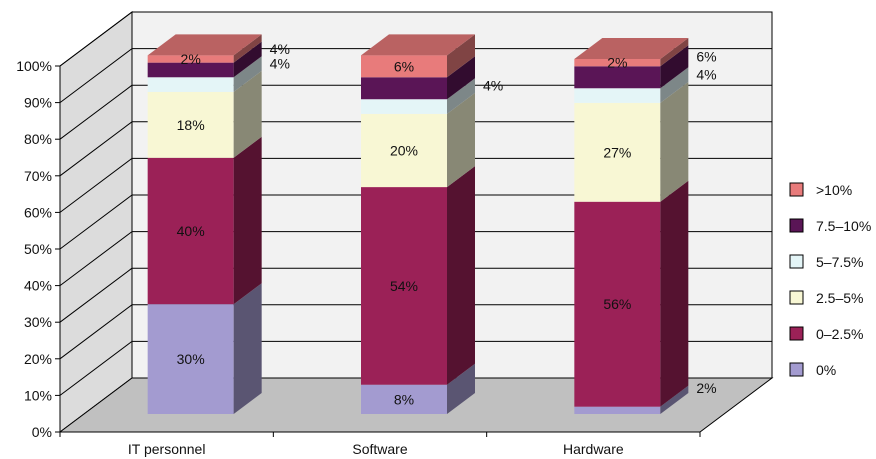 The image size is (876, 459). What do you see at coordinates (839, 262) in the screenshot?
I see `legend-label: 5–7.5%` at bounding box center [839, 262].